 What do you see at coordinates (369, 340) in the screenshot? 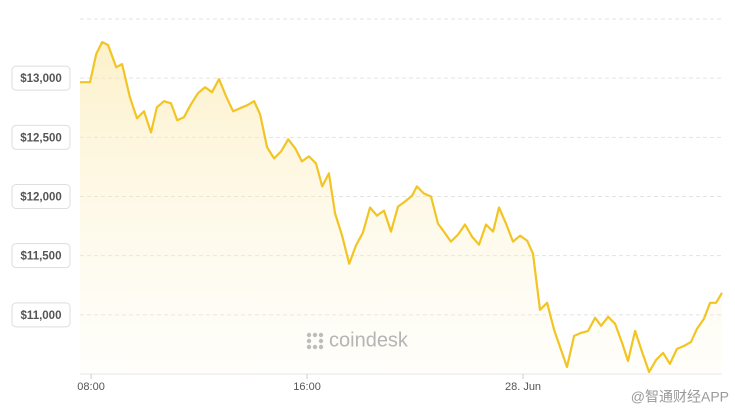
I see `watermark: coindesk` at bounding box center [369, 340].